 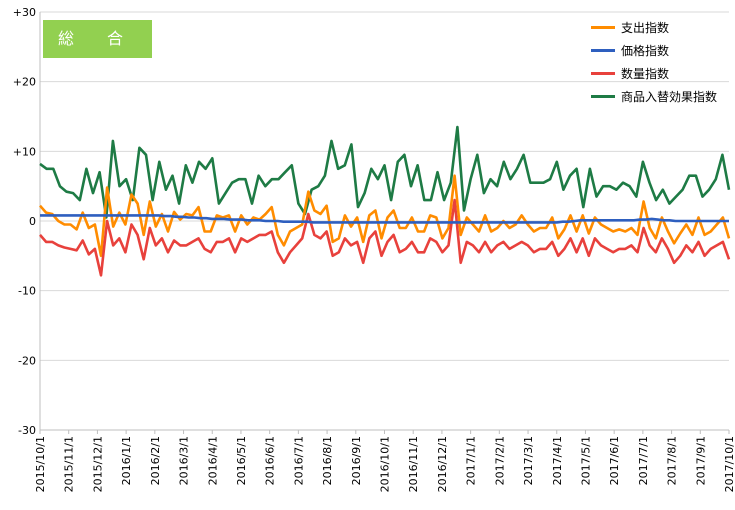 I want to click on category-badge: 総 合, so click(x=97, y=39).